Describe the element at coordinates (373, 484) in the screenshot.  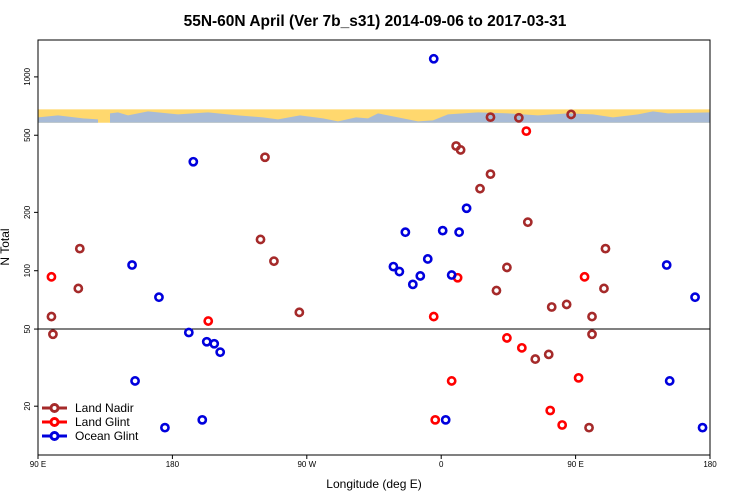
I see `x-axis-label: Longitude (deg E)` at that location.